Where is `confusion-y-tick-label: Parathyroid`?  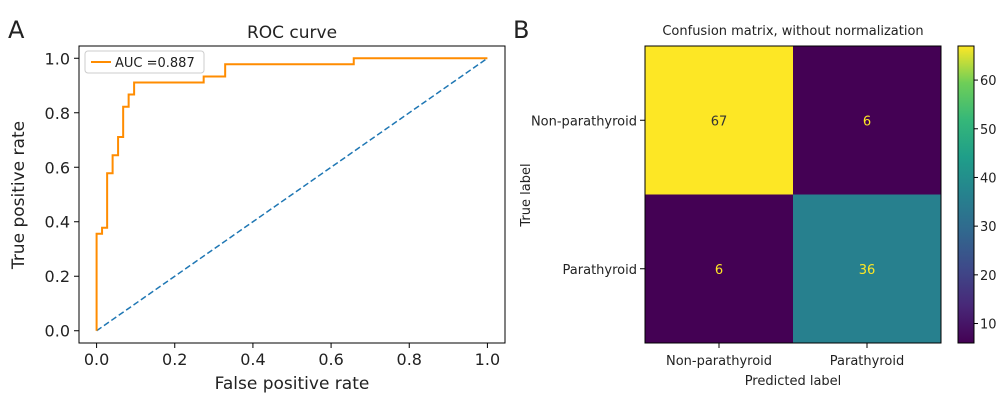 confusion-y-tick-label: Parathyroid is located at coordinates (600, 270).